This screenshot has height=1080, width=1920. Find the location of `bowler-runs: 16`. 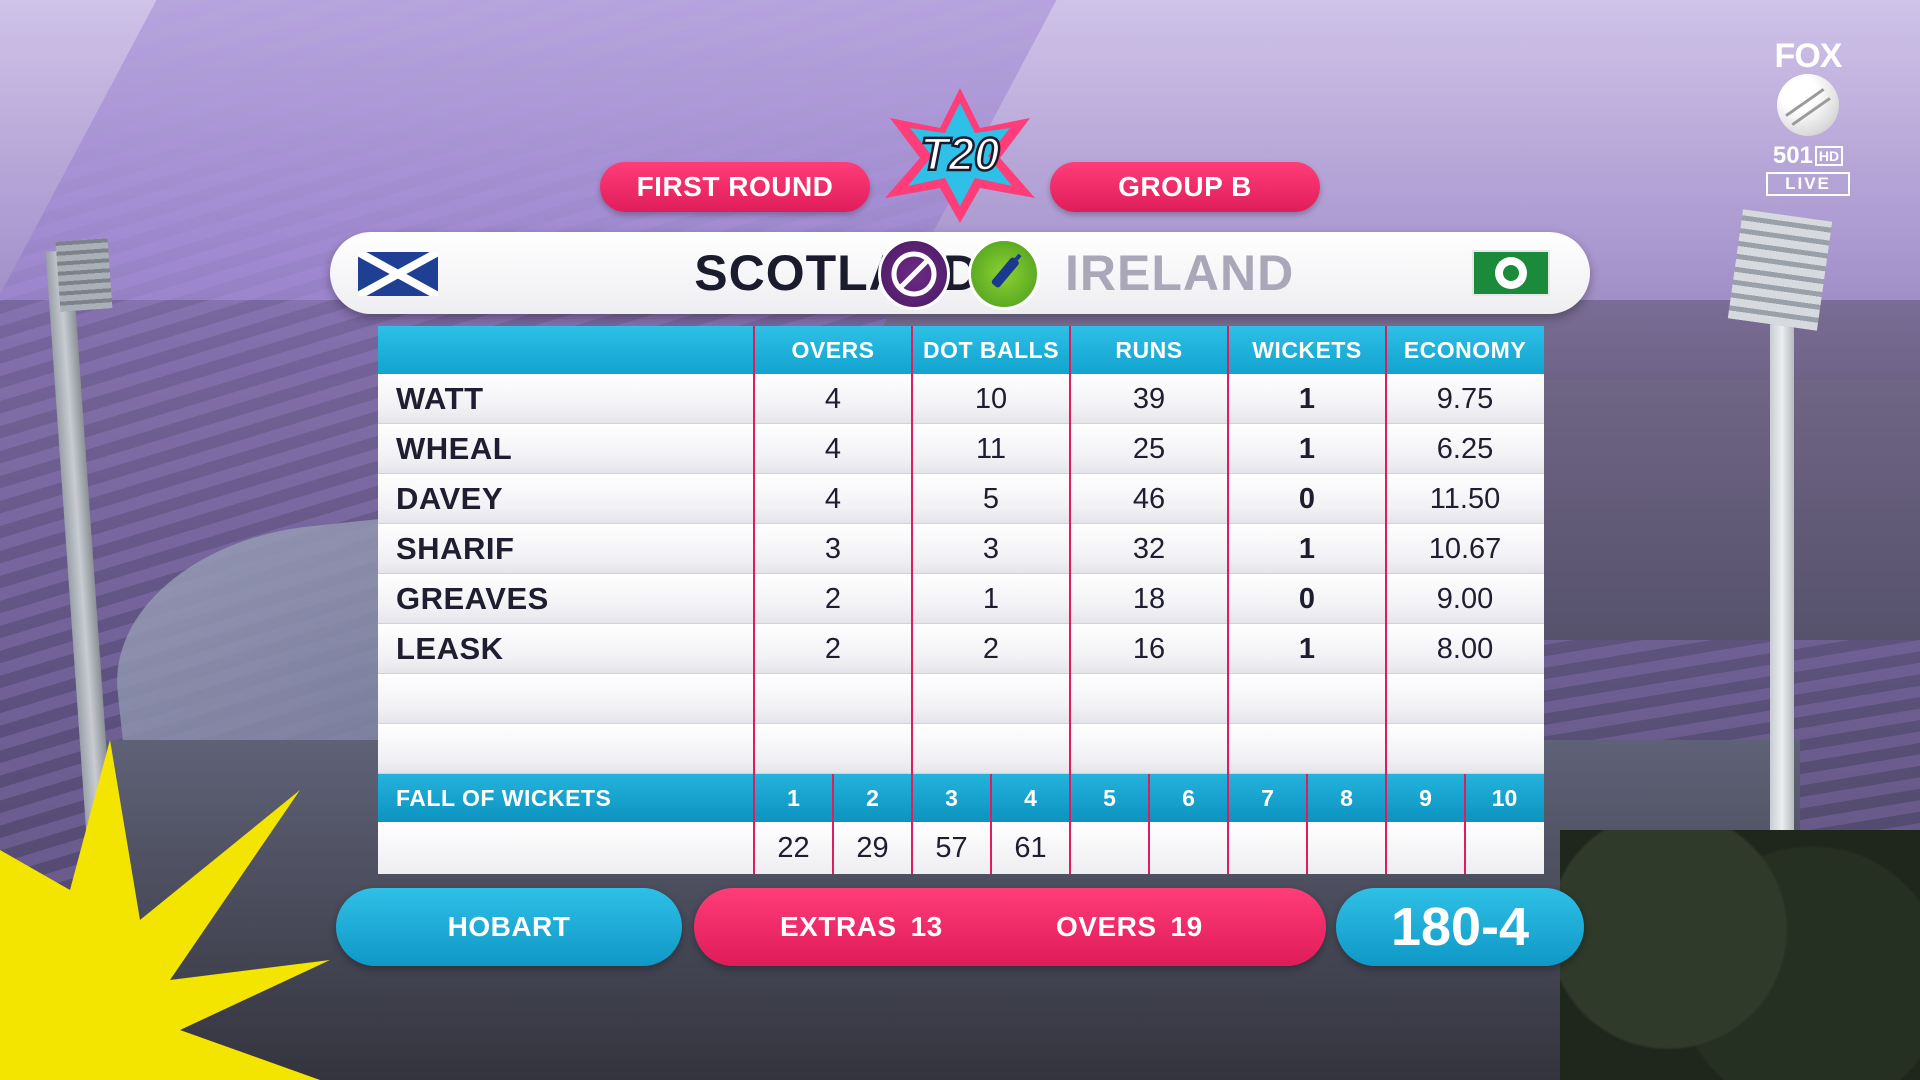

bowler-runs: 16 is located at coordinates (1149, 648).